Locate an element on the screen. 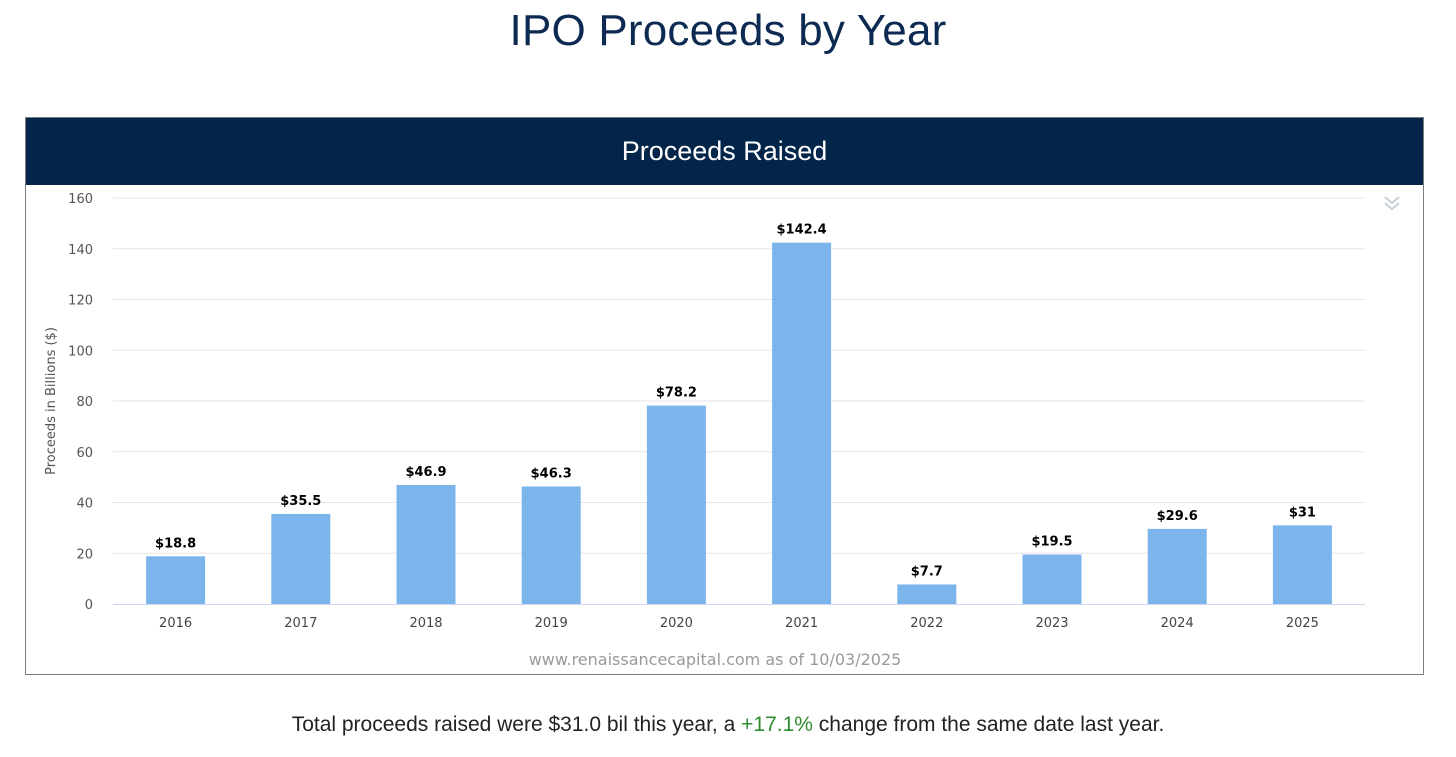 The height and width of the screenshot is (757, 1456). data-label: $46.9 is located at coordinates (425, 472).